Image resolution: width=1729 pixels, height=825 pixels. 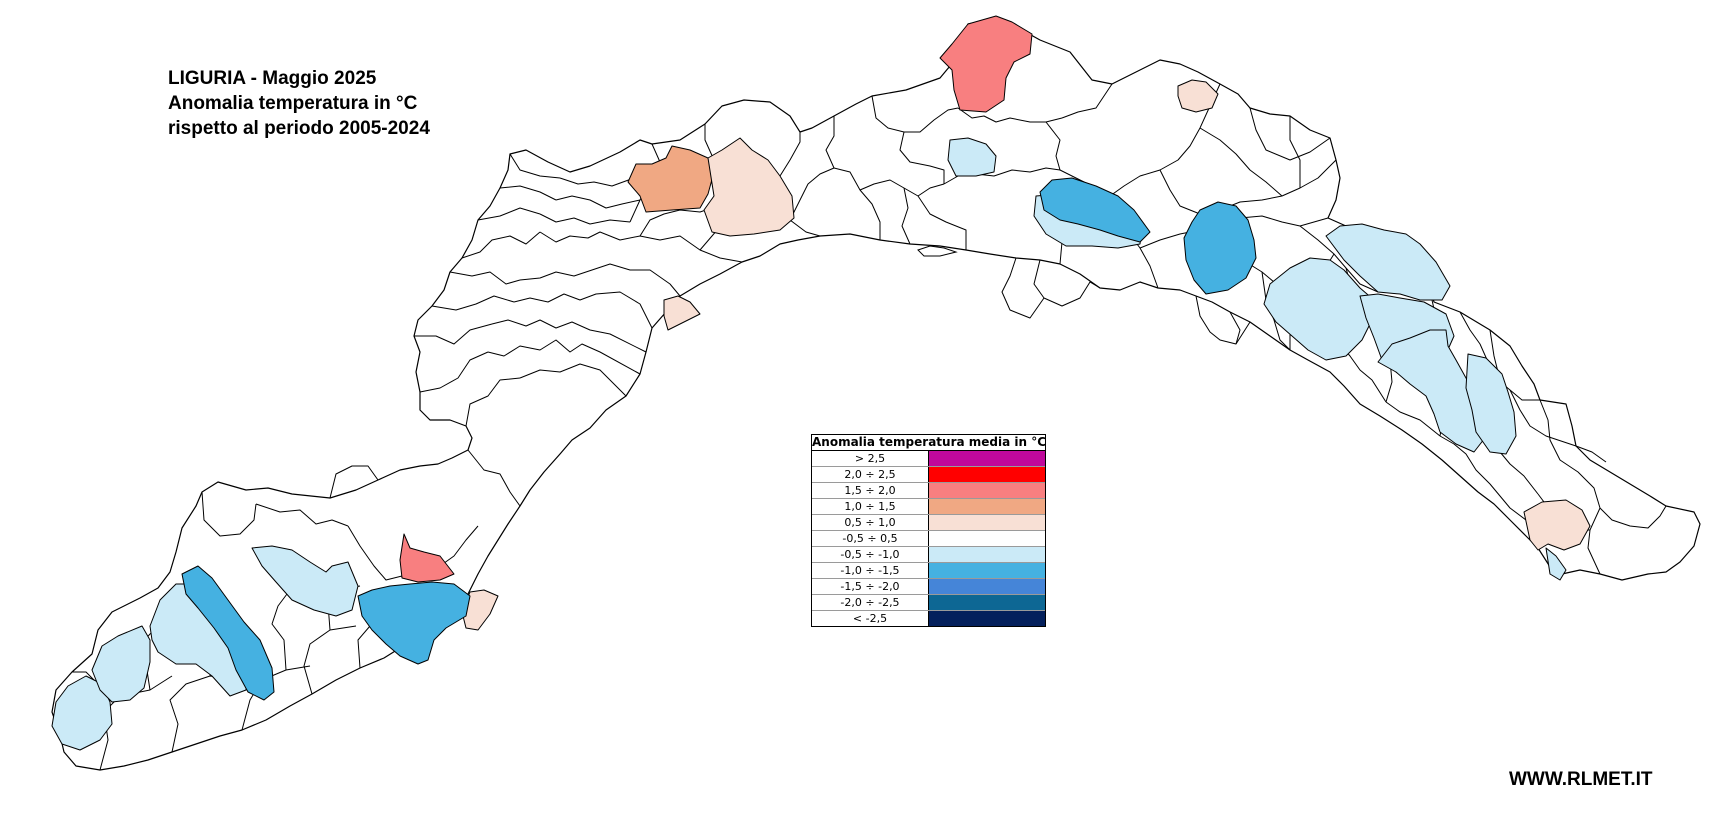 What do you see at coordinates (1581, 779) in the screenshot?
I see `website-credit: WWW.RLMET.IT` at bounding box center [1581, 779].